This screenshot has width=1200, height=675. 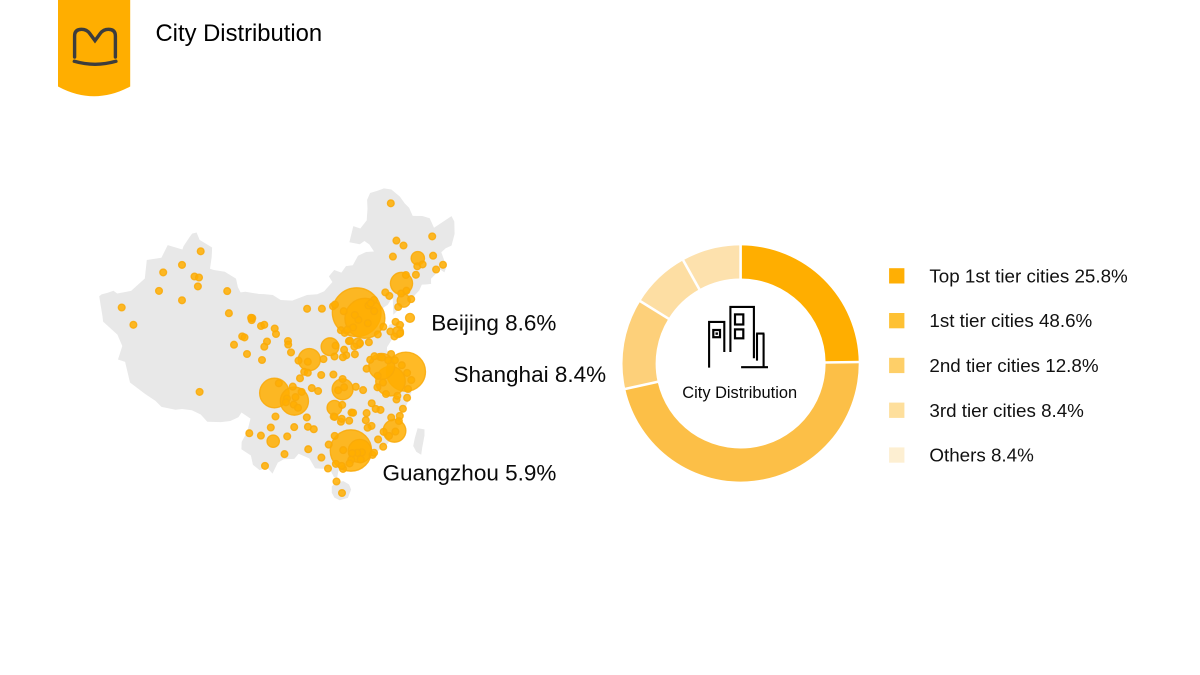 What do you see at coordinates (1028, 275) in the screenshot?
I see `svg-text: Top 1st tier cities 25.8%` at bounding box center [1028, 275].